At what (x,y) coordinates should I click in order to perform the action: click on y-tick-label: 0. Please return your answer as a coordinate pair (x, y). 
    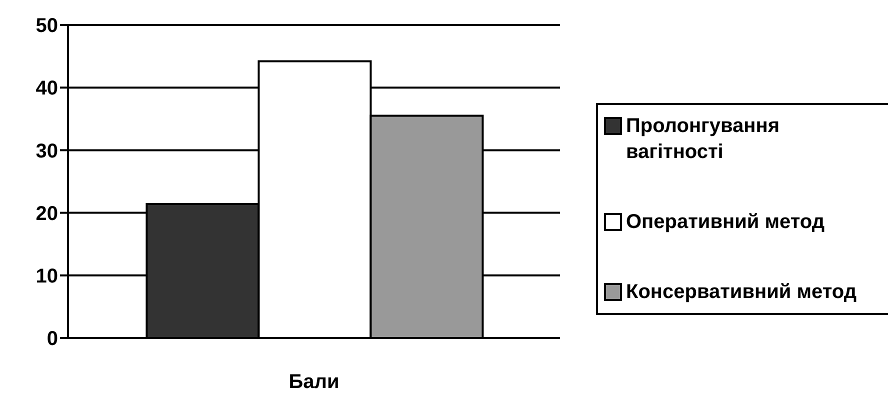
    Looking at the image, I should click on (52, 339).